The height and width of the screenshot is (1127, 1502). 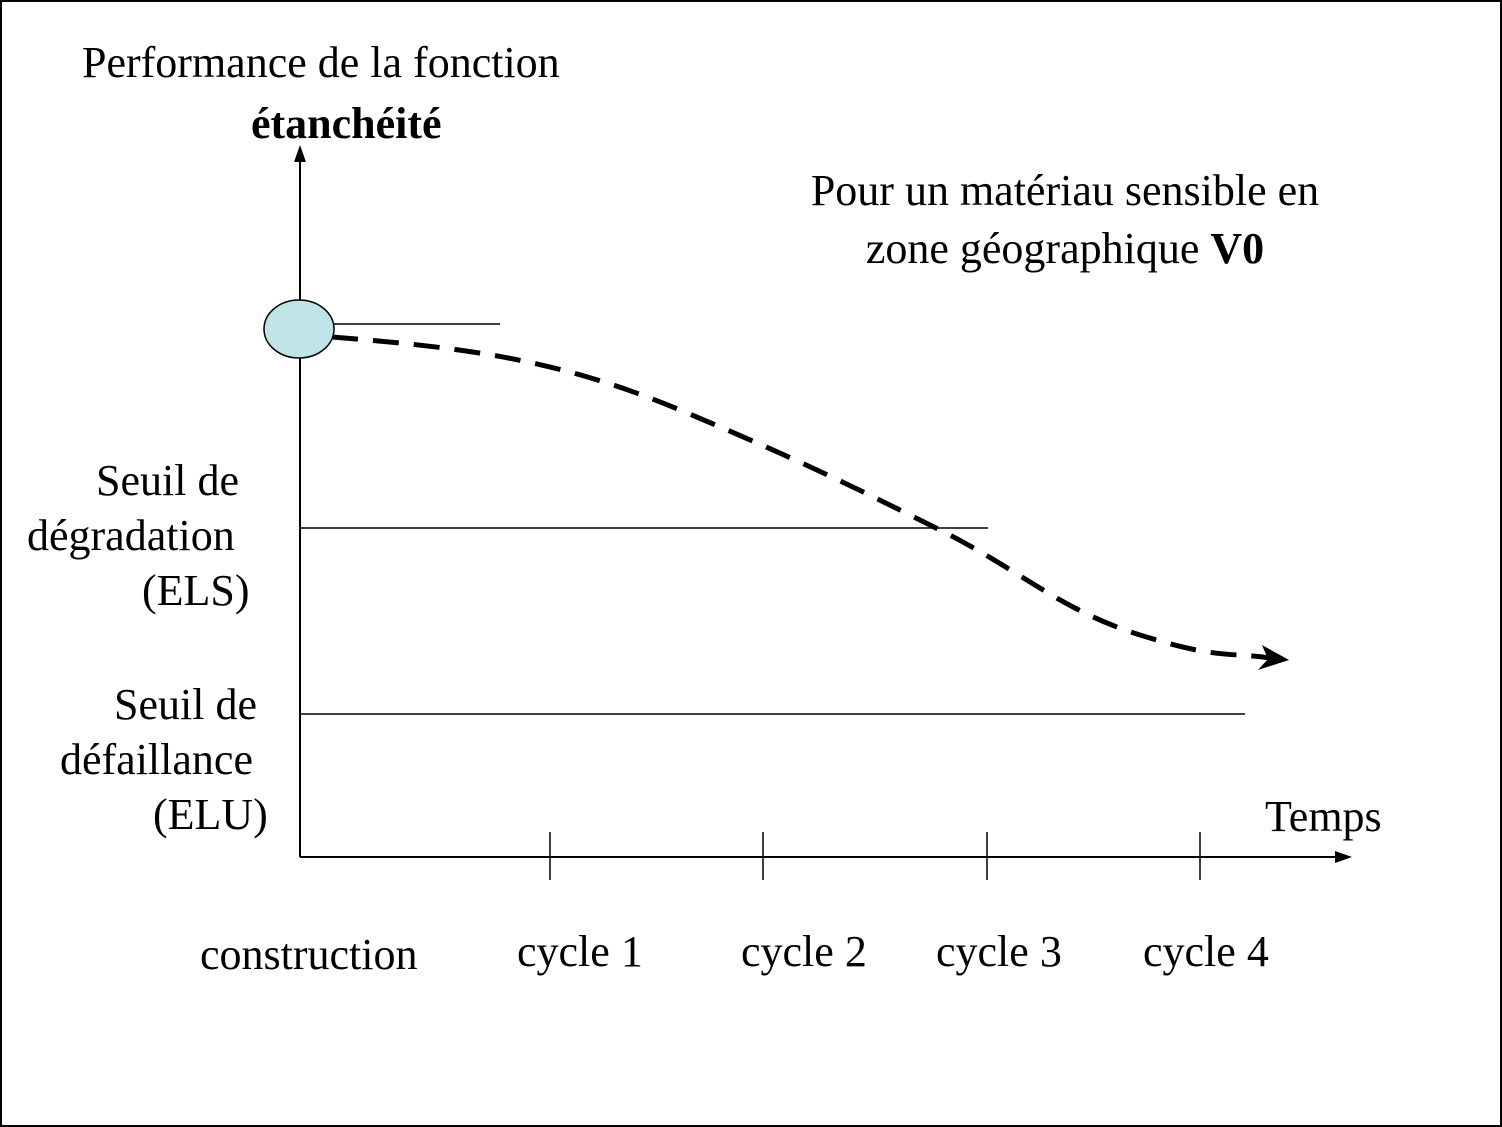 I want to click on annotation-zone-code: V0, so click(x=1237, y=248).